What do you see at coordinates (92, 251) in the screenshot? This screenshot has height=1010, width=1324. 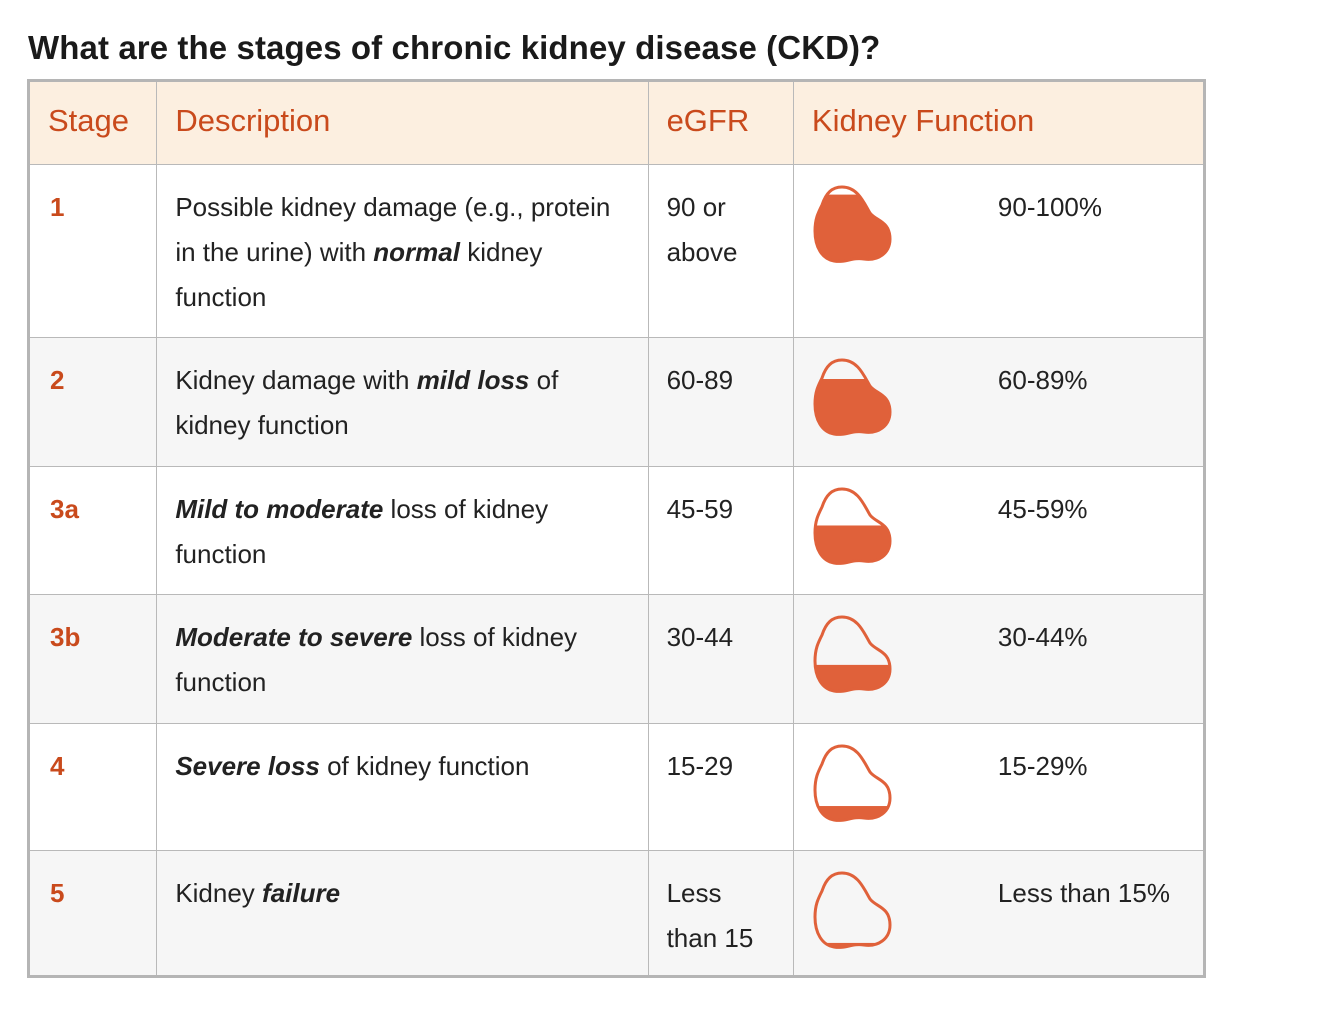 I see `stage-label: 1` at bounding box center [92, 251].